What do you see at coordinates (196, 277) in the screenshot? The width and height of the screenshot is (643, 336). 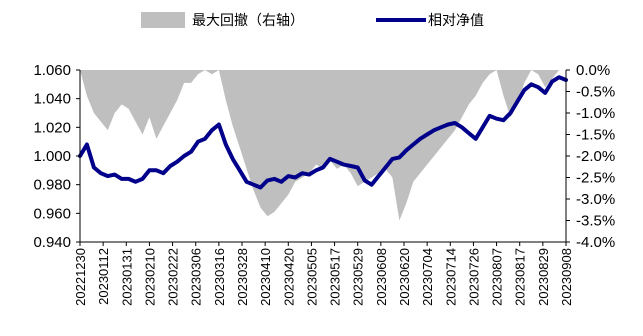 I see `x-tick-label: 20230306` at bounding box center [196, 277].